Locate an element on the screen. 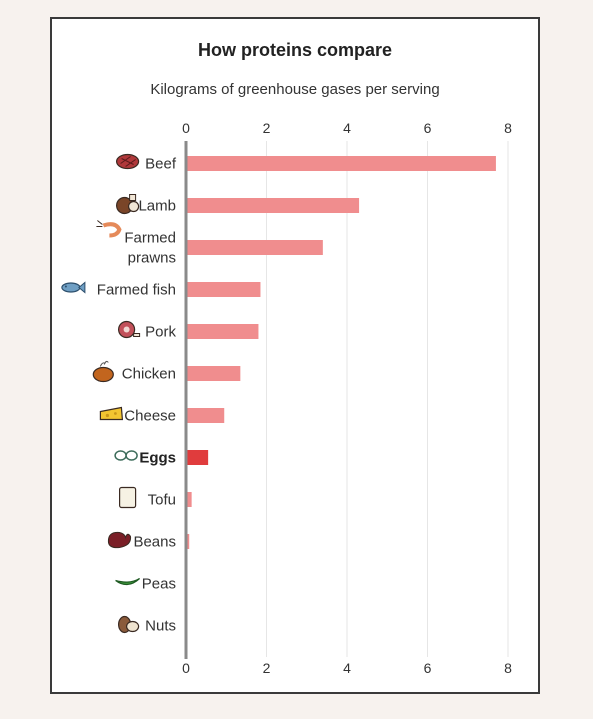 This screenshot has width=593, height=719. fish-icon is located at coordinates (73, 287).